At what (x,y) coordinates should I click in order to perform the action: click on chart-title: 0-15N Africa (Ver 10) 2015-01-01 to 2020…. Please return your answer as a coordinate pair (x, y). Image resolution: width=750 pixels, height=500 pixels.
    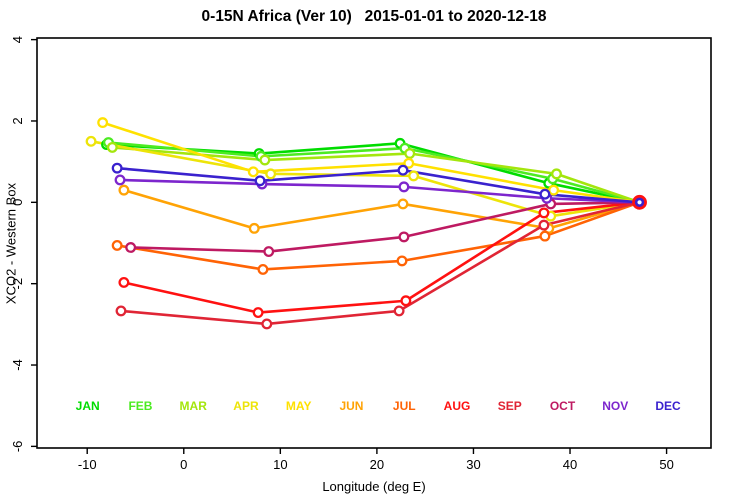
    Looking at the image, I should click on (374, 16).